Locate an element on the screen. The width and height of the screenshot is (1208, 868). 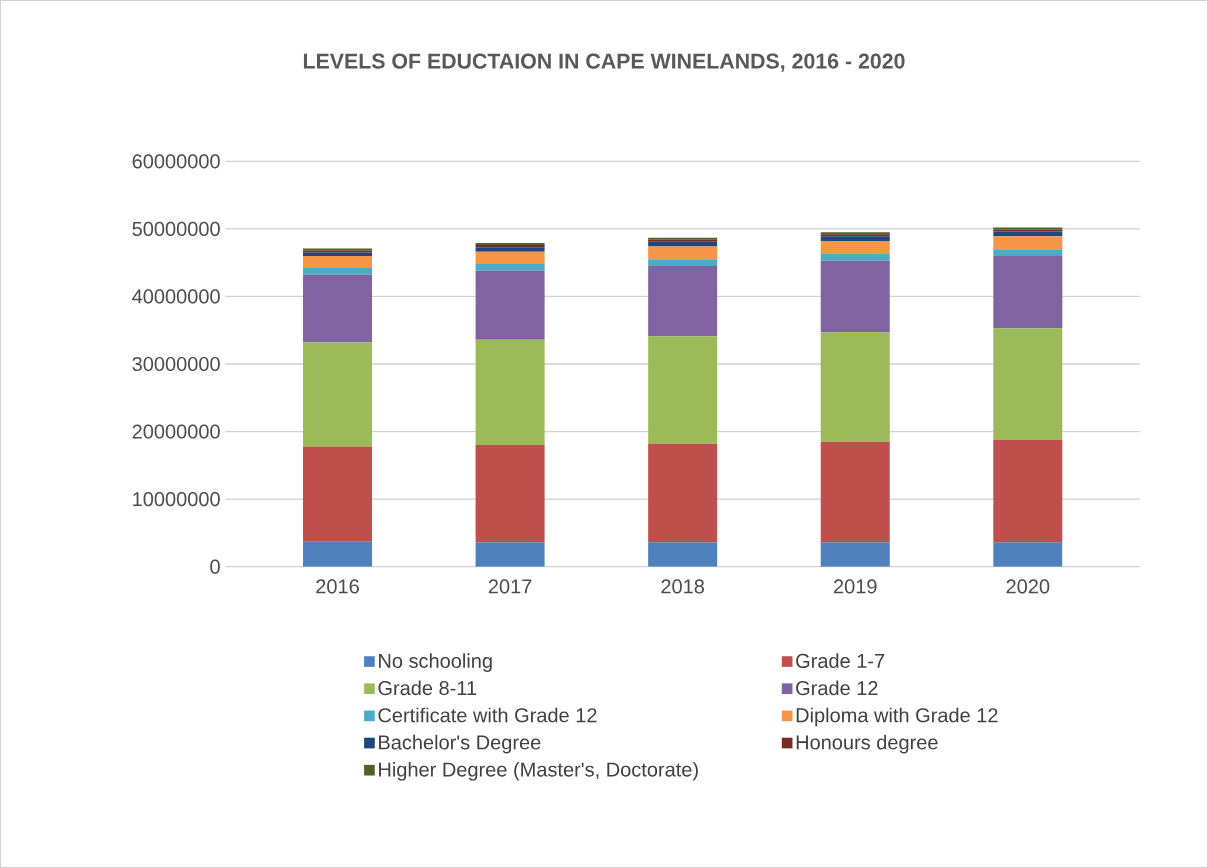
legend-label: Bachelor's Degree is located at coordinates (460, 744).